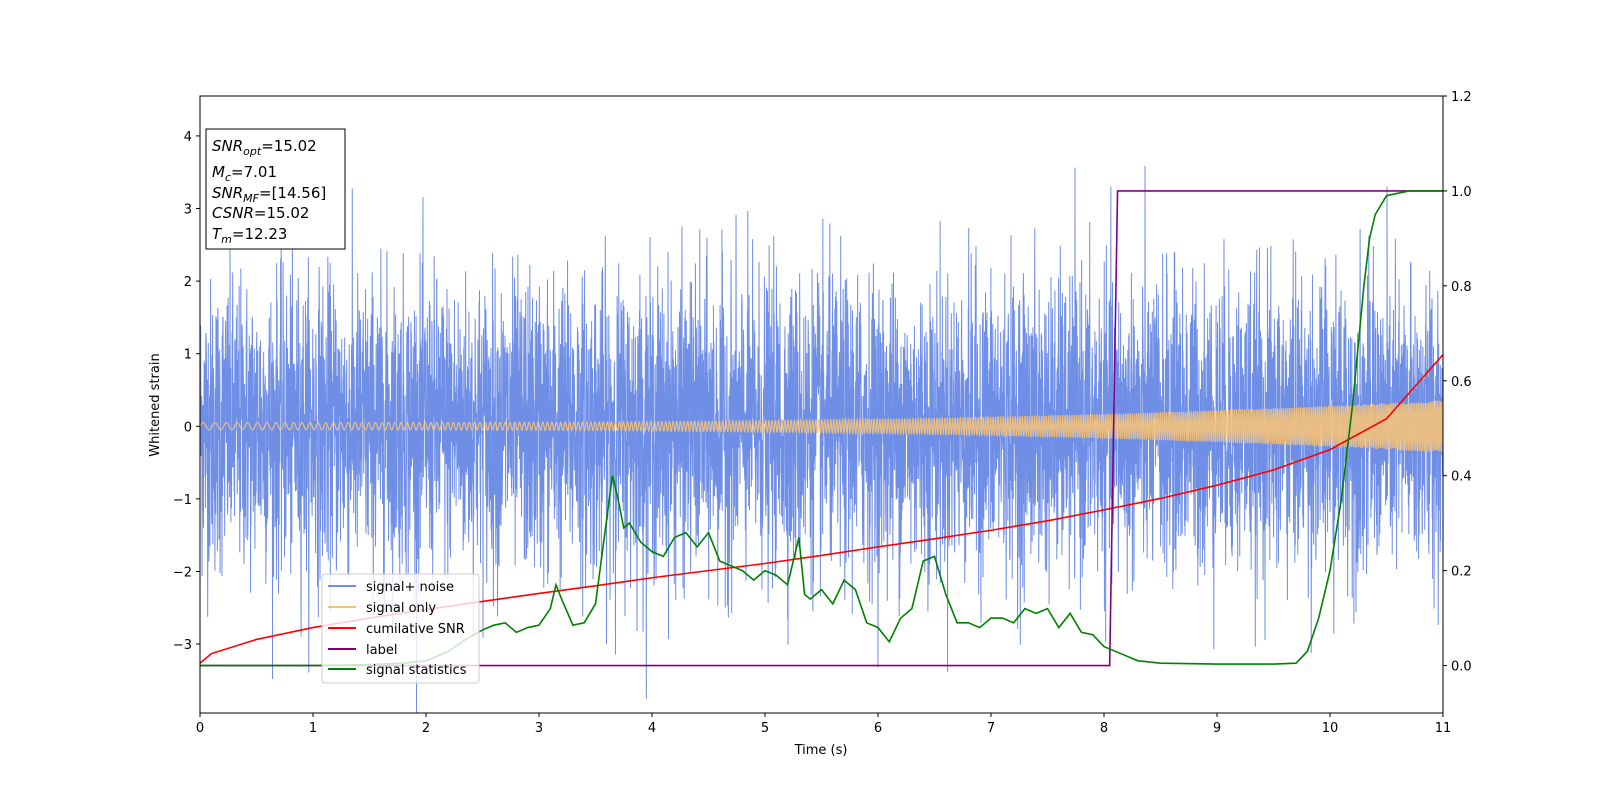  What do you see at coordinates (1461, 97) in the screenshot?
I see `y-right-tick-label: 1.2` at bounding box center [1461, 97].